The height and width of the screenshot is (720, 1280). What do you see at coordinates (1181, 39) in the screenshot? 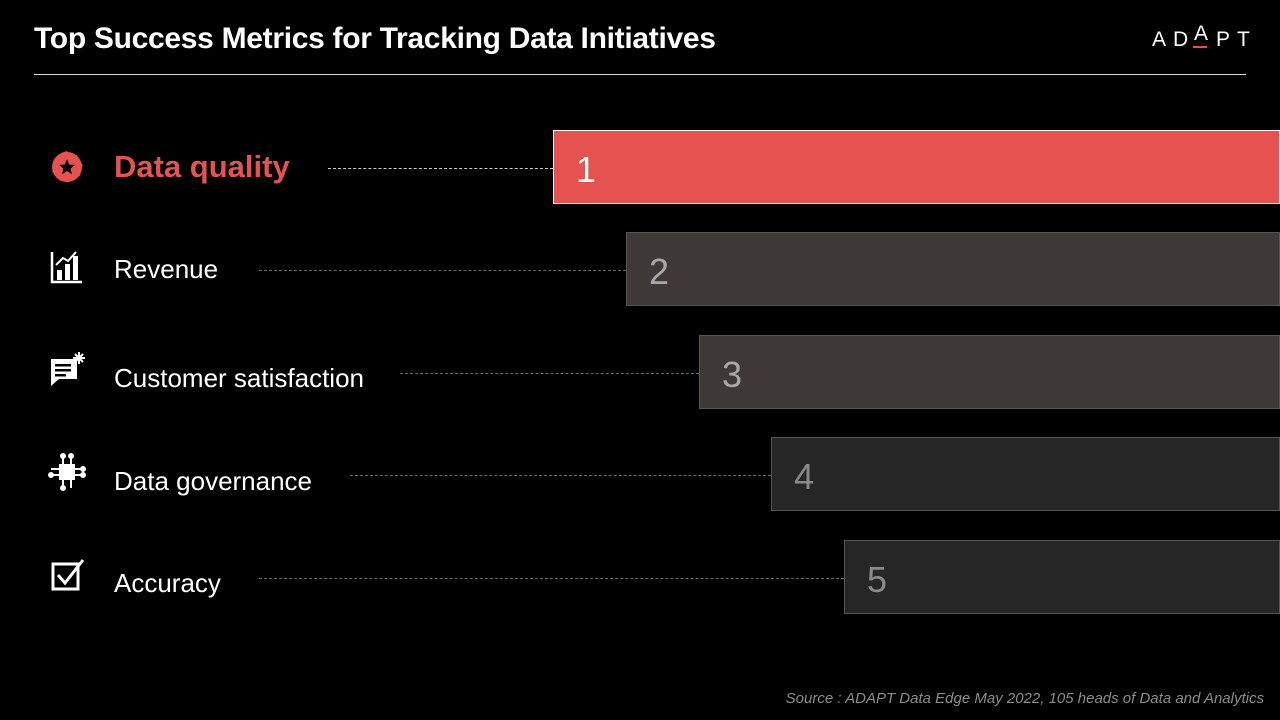
I see `logo-letter-d: D` at bounding box center [1181, 39].